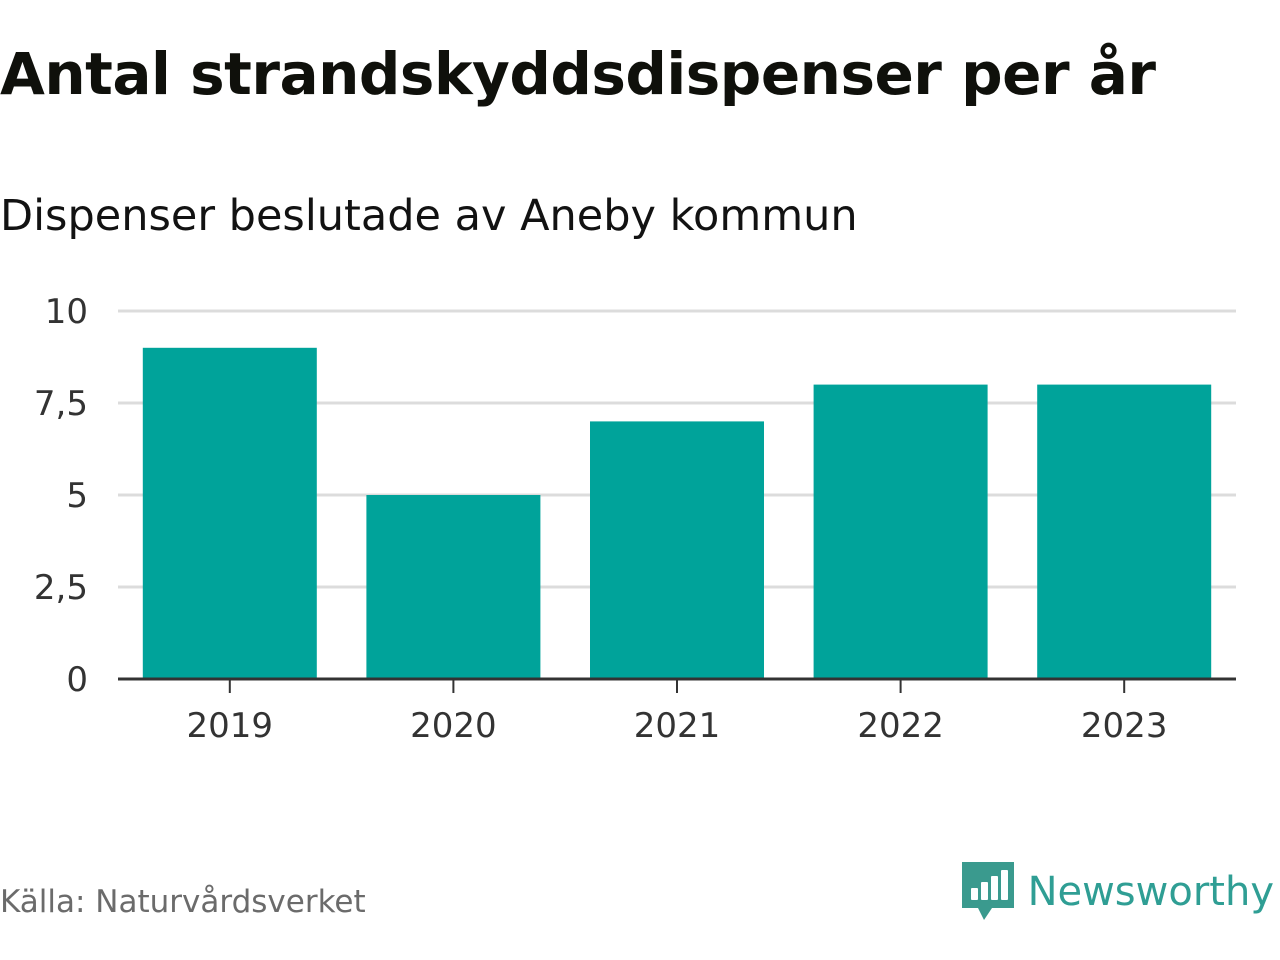  What do you see at coordinates (578, 74) in the screenshot?
I see `chart-title: Antal strandskyddsdispenser per år` at bounding box center [578, 74].